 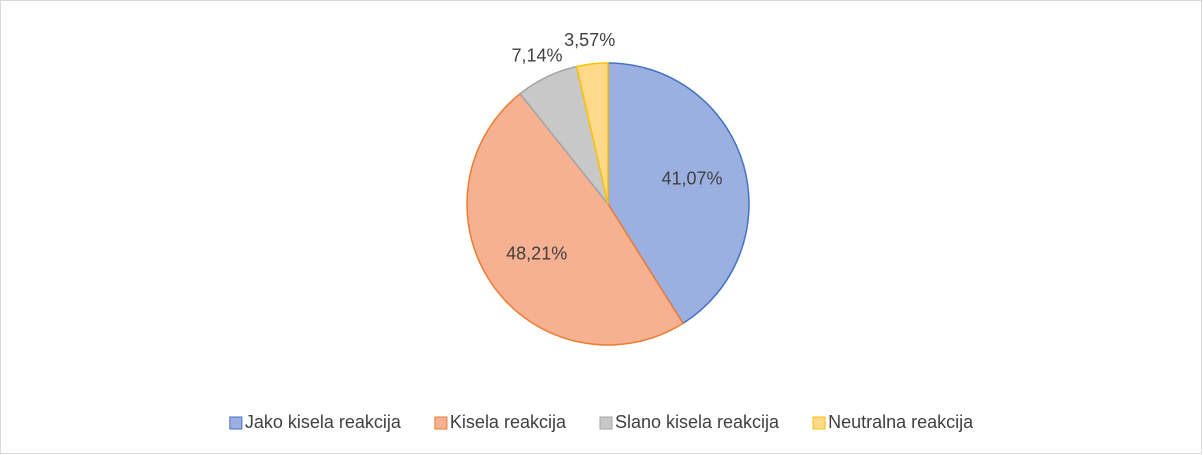 What do you see at coordinates (691, 179) in the screenshot?
I see `data-label: 41,07%` at bounding box center [691, 179].